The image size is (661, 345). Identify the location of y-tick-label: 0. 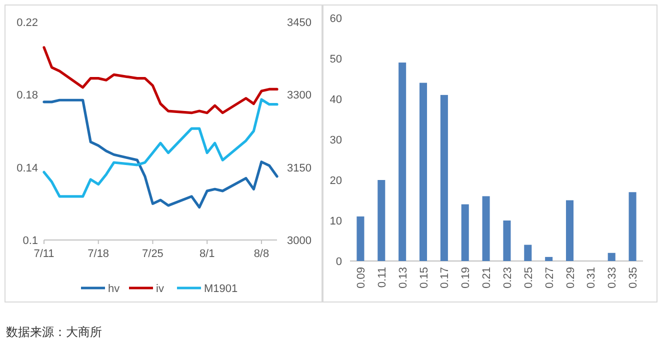
(339, 262).